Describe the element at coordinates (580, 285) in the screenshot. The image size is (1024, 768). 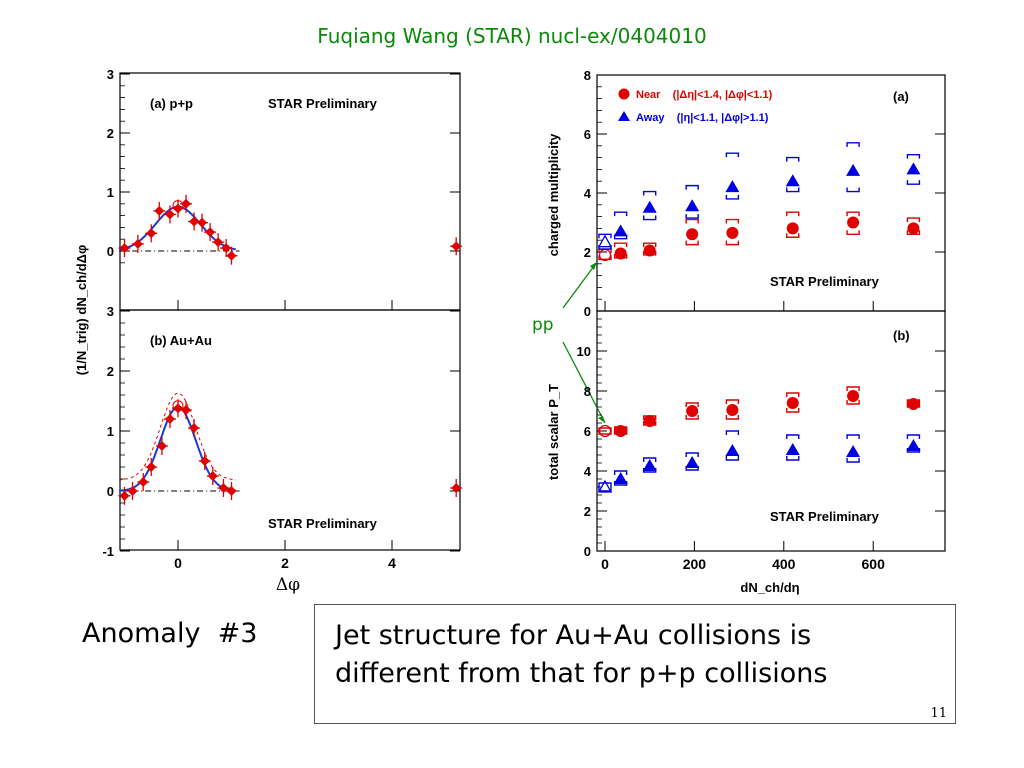
I see `pp-arrow-upper` at that location.